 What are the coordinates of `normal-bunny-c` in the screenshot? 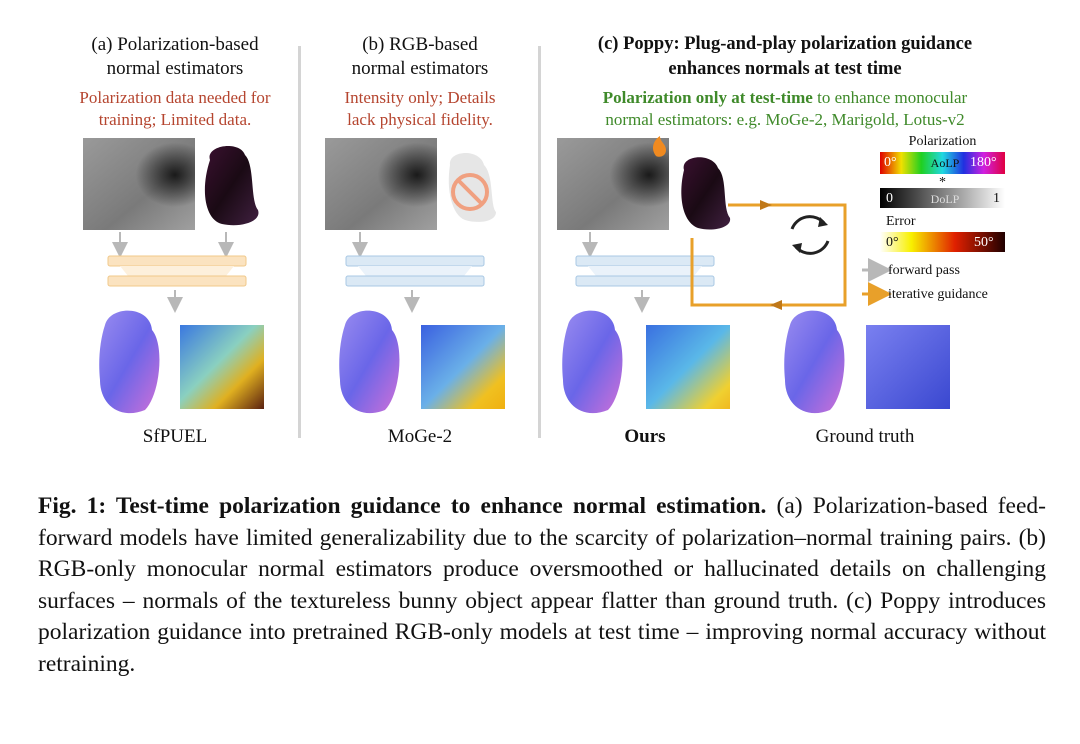 It's located at (592, 362).